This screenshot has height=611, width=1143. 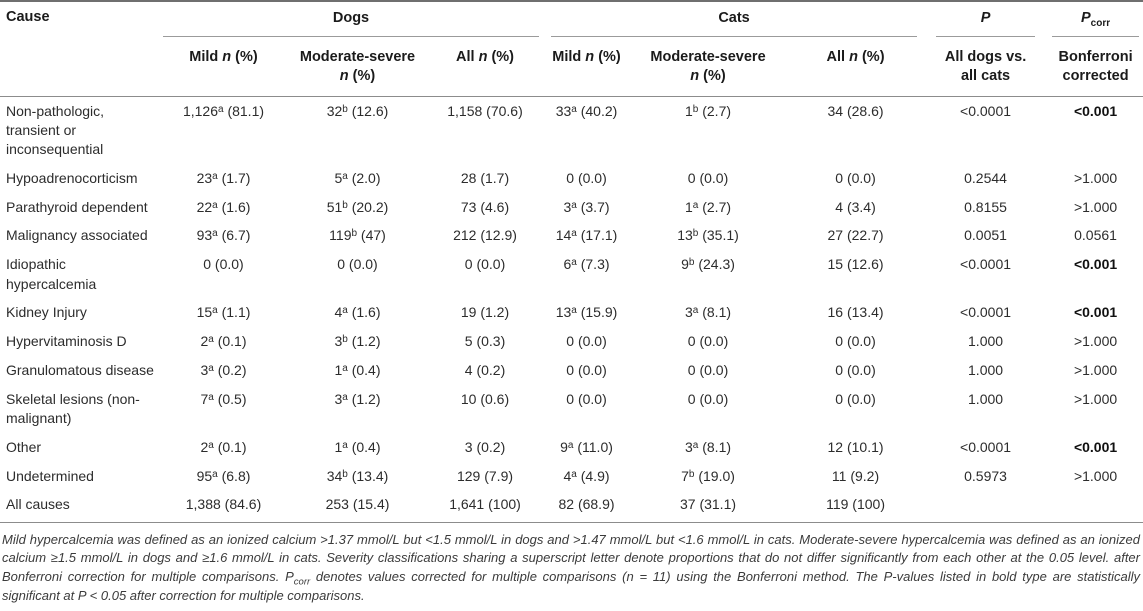 What do you see at coordinates (1100, 23) in the screenshot?
I see `group-label-pcorr-sub: corr` at bounding box center [1100, 23].